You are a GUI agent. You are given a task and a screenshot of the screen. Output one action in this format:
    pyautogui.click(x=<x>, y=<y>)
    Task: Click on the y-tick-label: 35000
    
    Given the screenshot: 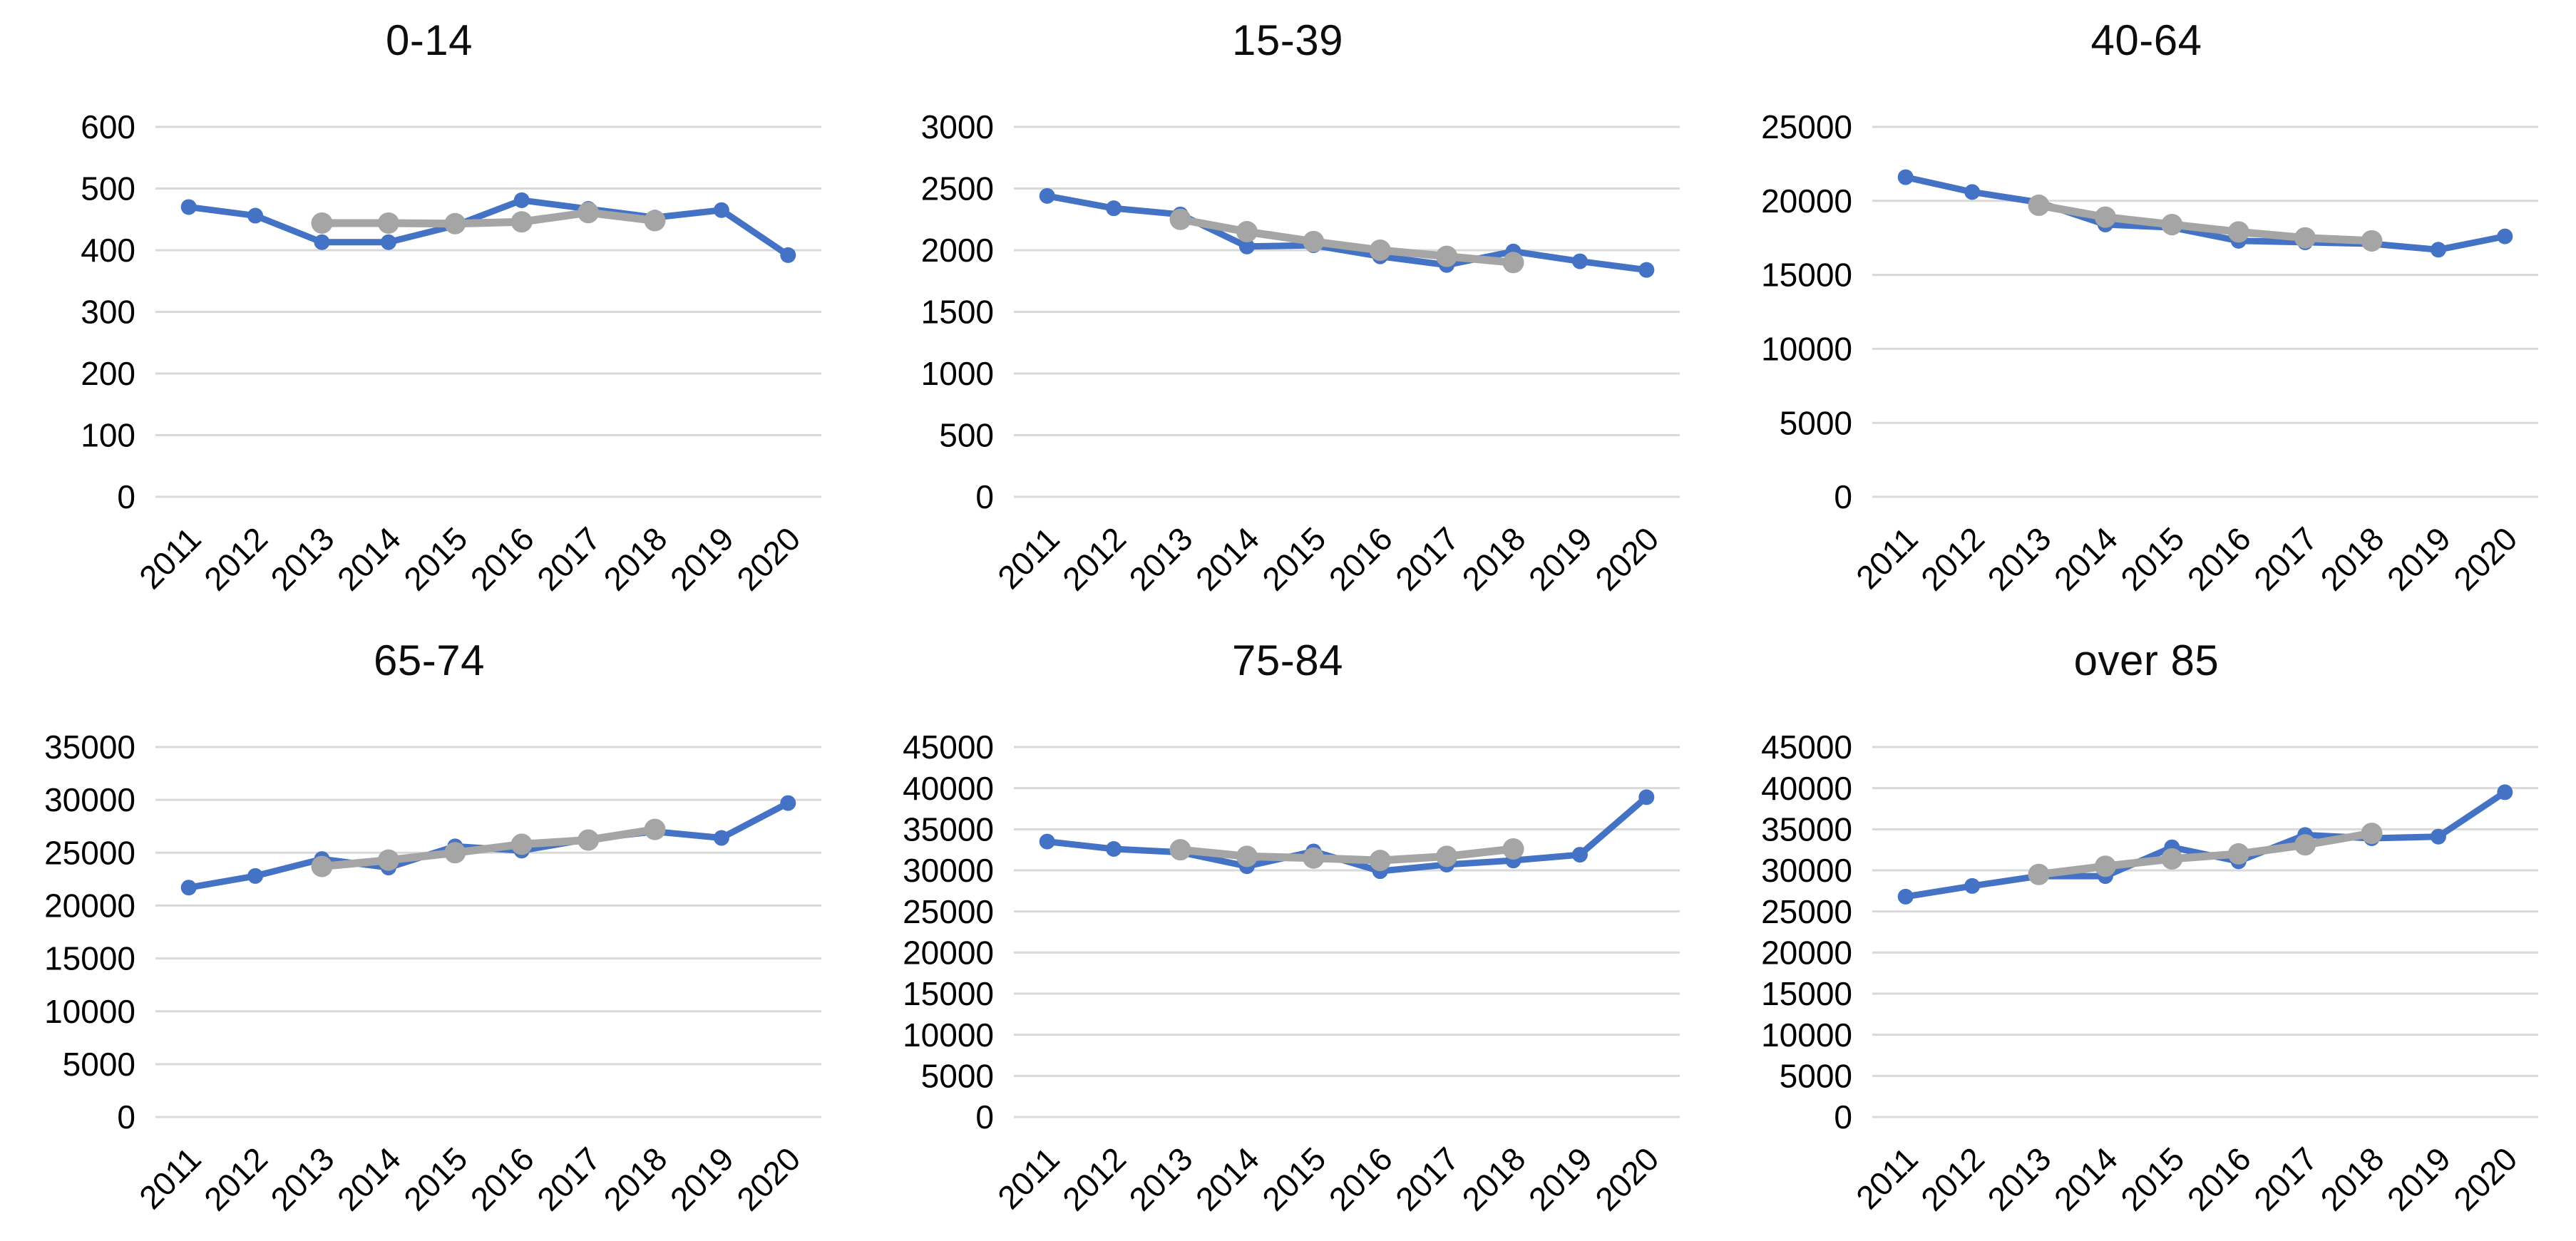 What is the action you would take?
    pyautogui.click(x=1806, y=829)
    